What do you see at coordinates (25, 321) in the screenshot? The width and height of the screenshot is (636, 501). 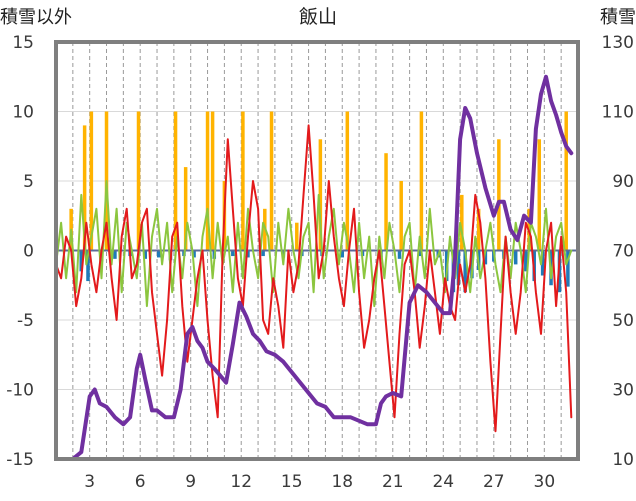 I see `y-left-tick-label: -5` at bounding box center [25, 321].